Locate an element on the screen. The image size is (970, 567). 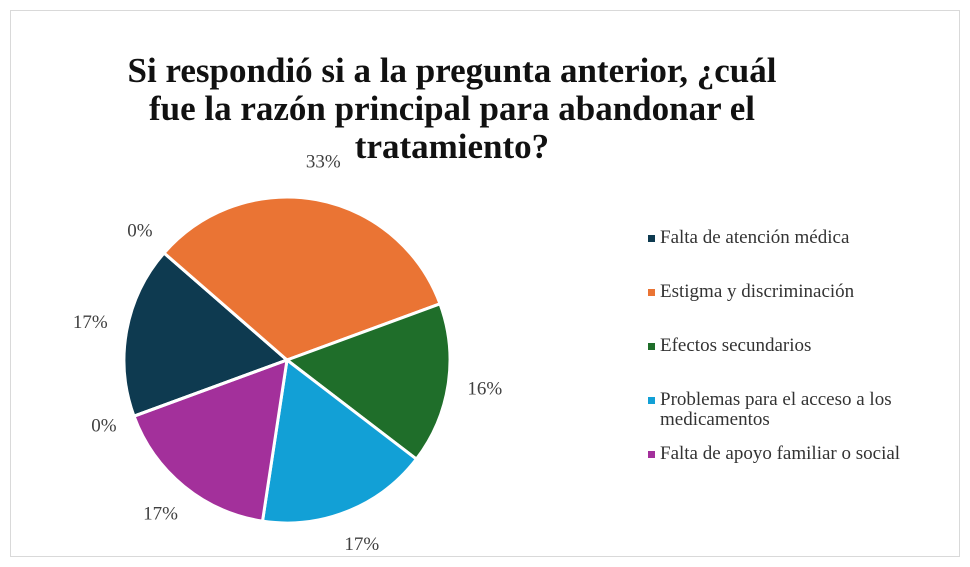
legend-label: Falta de apoyo familiar o social is located at coordinates (780, 453).